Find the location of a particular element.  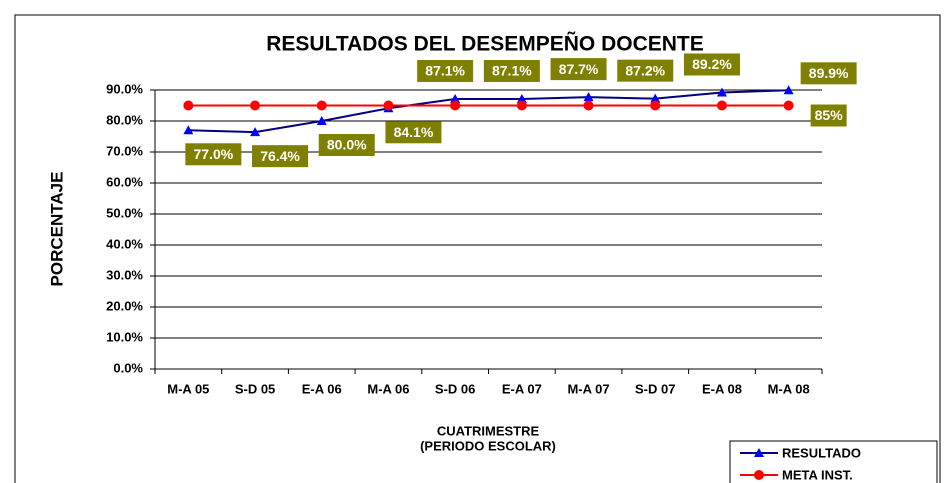

y-tick-label: 70.0% is located at coordinates (124, 150).